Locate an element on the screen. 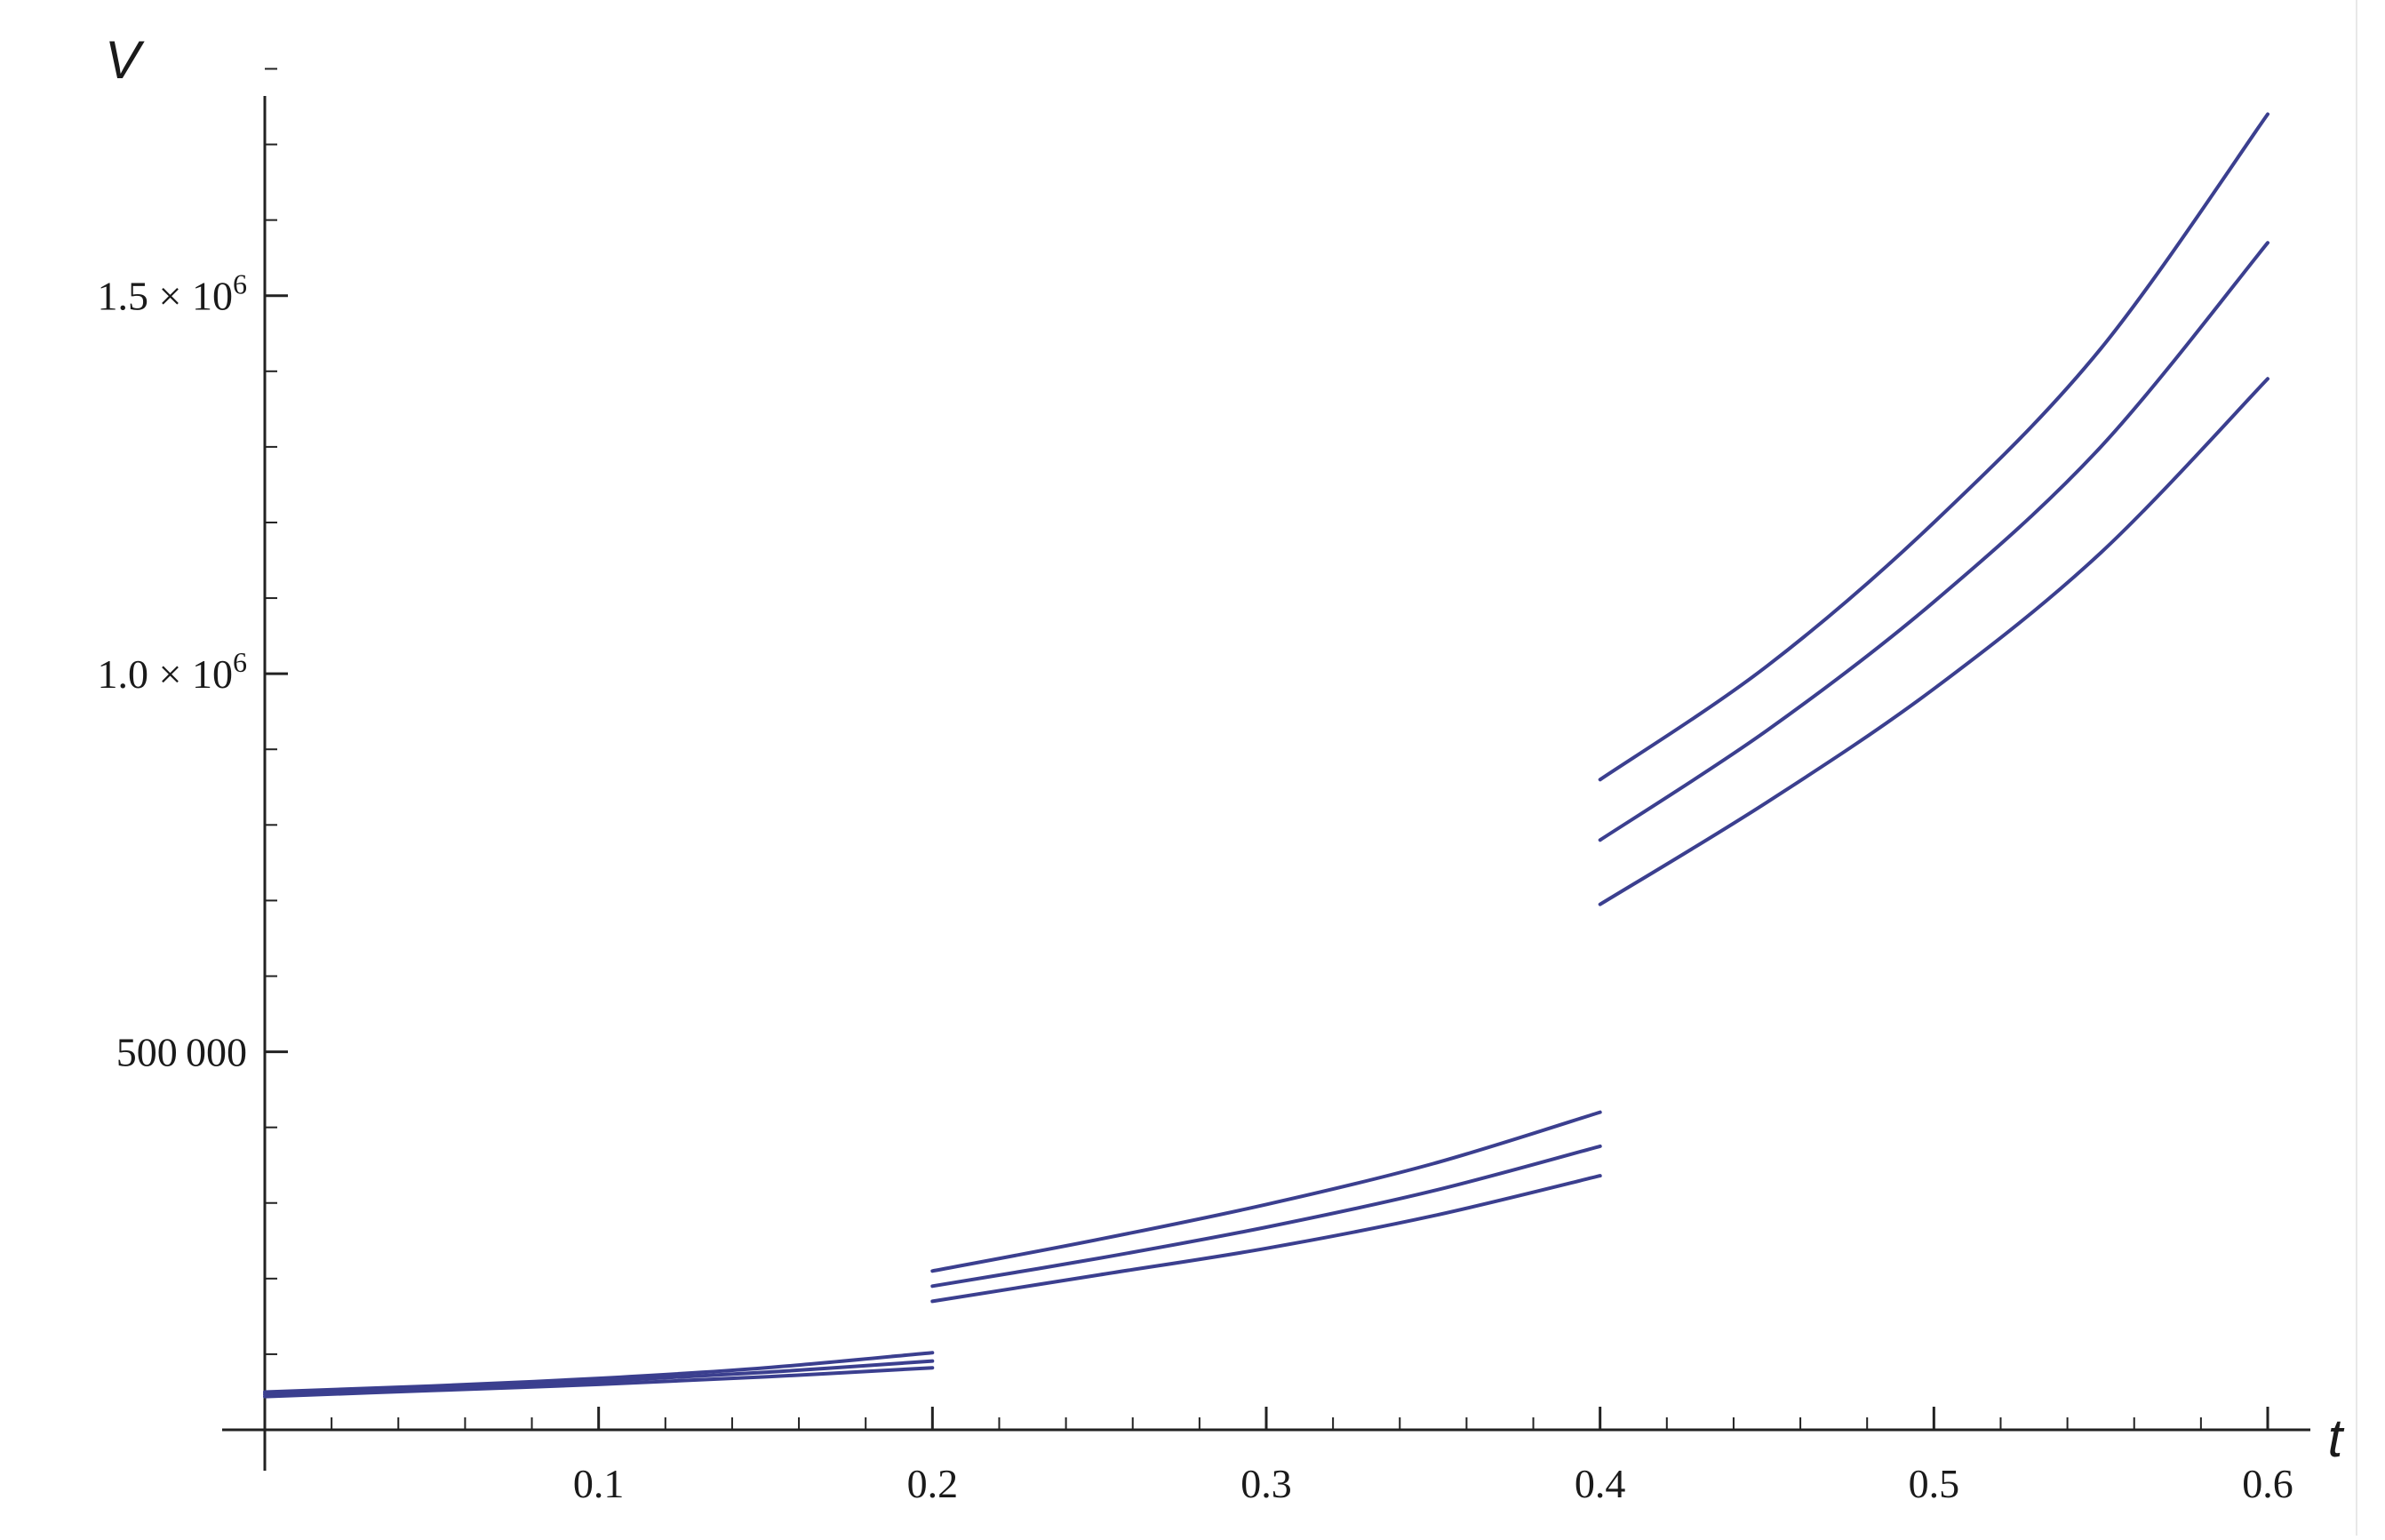  y-axis-title: V is located at coordinates (125, 60).